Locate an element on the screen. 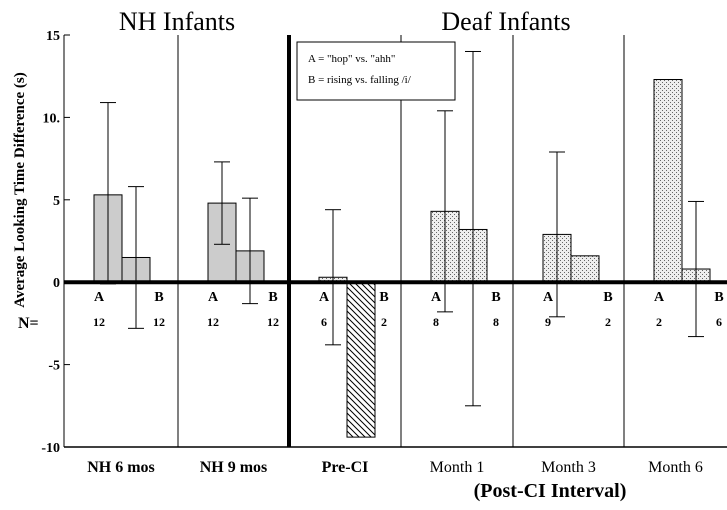 Image resolution: width=727 pixels, height=510 pixels. panel-label: NH 6 mos is located at coordinates (121, 467).